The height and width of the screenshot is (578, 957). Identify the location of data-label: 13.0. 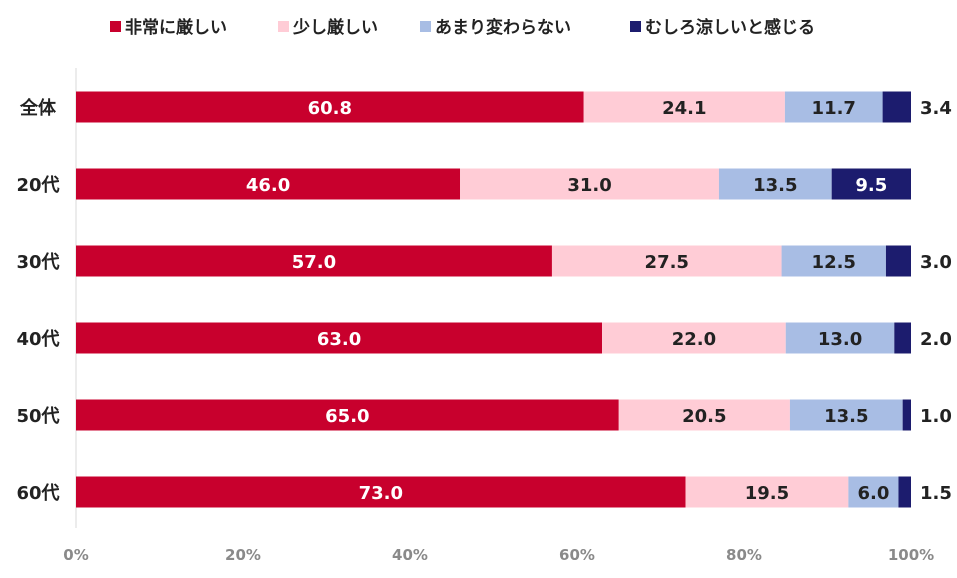
(840, 339).